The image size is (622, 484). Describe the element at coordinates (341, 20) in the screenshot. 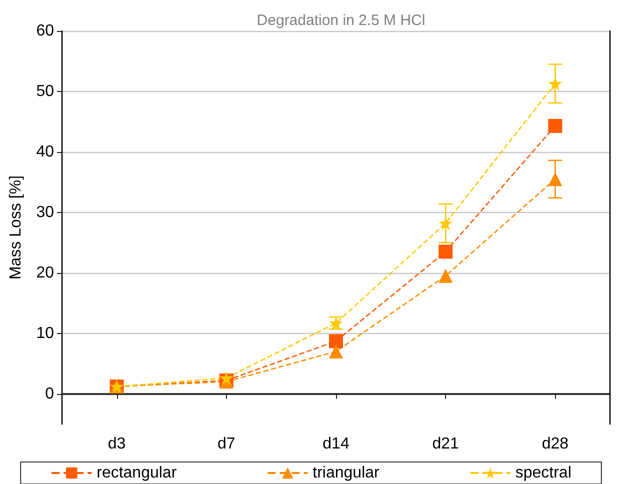

I see `chart-title: Degradation in 2.5 M HCl` at that location.